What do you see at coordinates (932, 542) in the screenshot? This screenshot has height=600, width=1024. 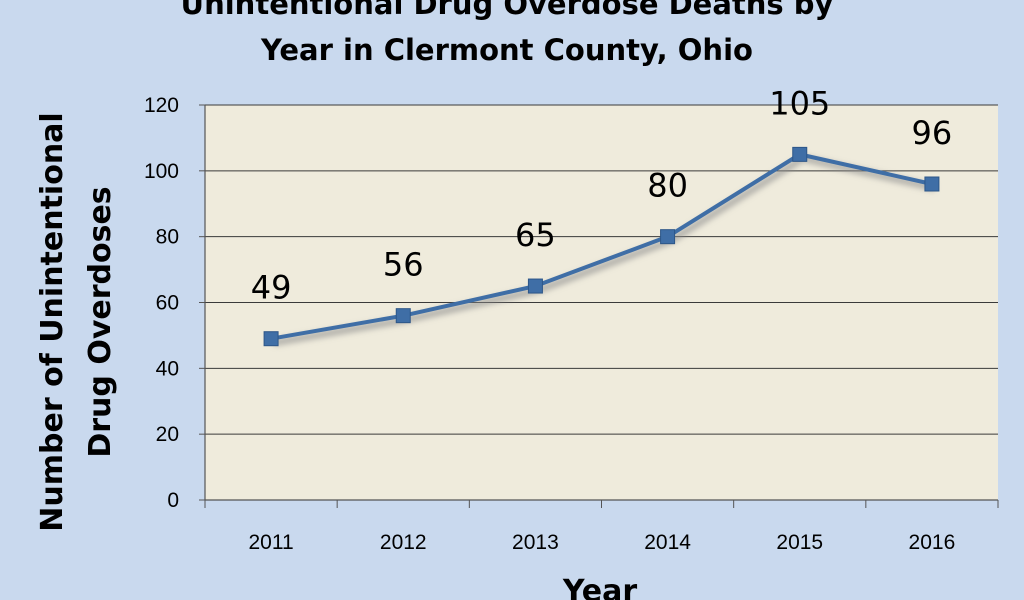 I see `x-tick-label-2016: 2016` at bounding box center [932, 542].